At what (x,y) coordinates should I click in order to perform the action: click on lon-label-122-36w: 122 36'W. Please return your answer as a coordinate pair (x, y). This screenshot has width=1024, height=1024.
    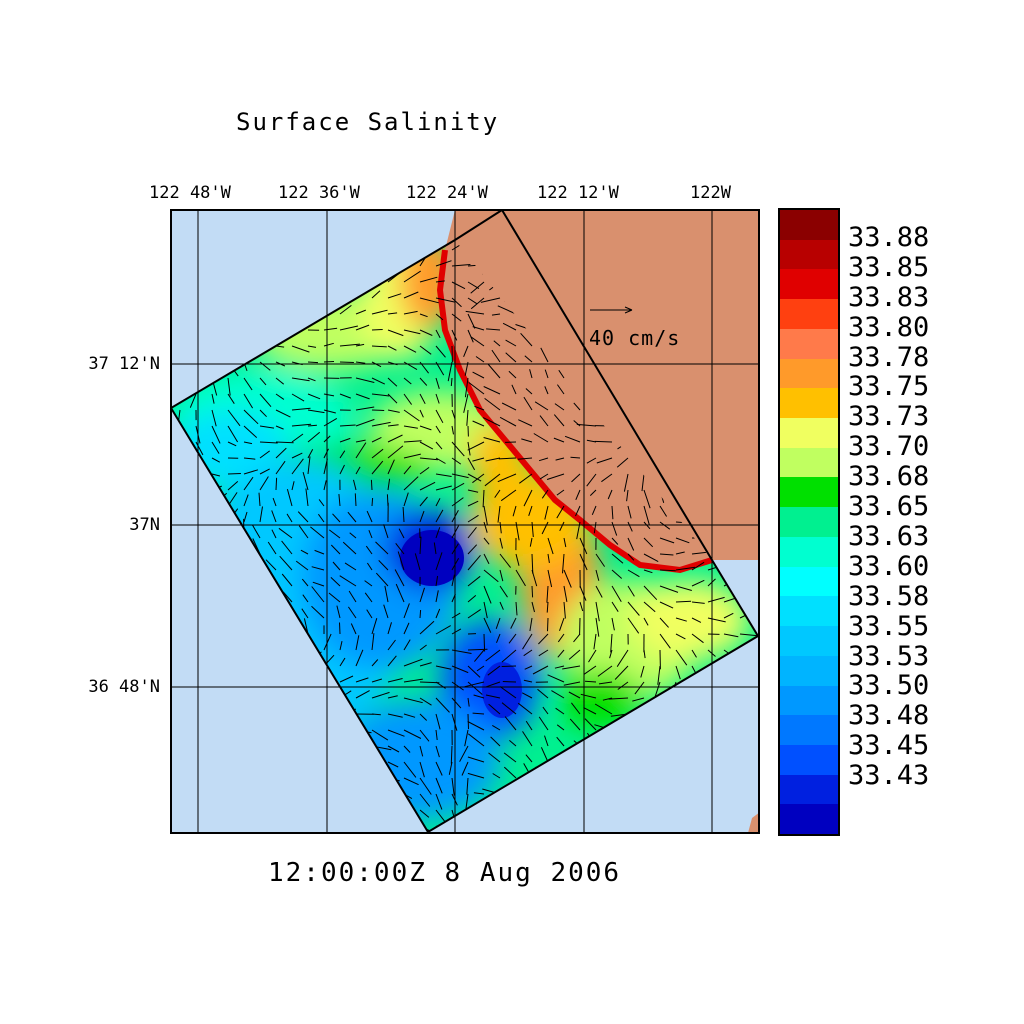
    Looking at the image, I should click on (319, 193).